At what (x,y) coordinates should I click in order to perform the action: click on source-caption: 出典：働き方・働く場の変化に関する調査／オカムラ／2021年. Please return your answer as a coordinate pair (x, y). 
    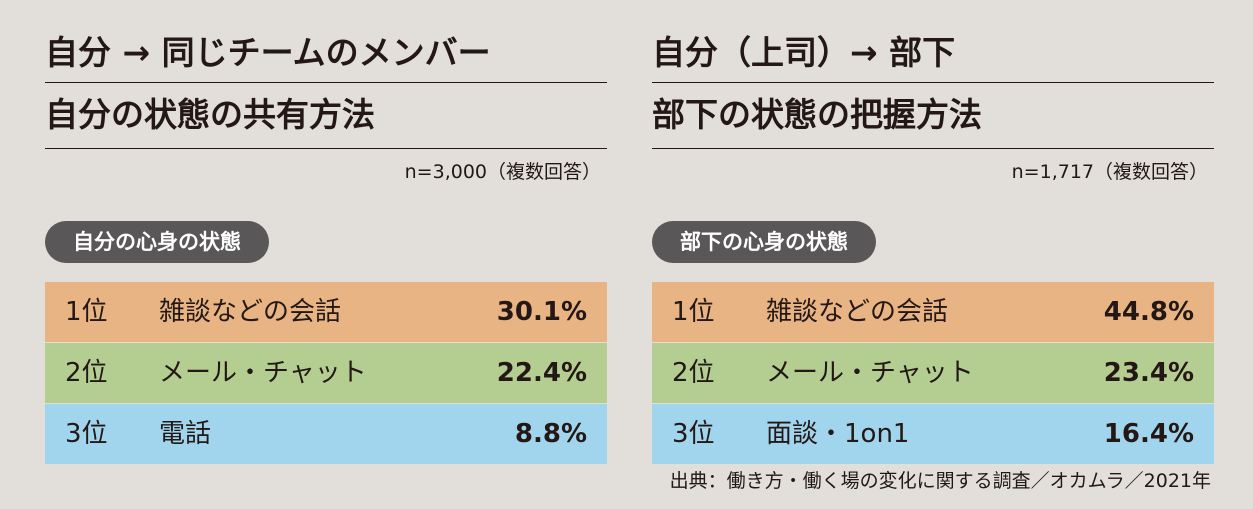
    Looking at the image, I should click on (940, 481).